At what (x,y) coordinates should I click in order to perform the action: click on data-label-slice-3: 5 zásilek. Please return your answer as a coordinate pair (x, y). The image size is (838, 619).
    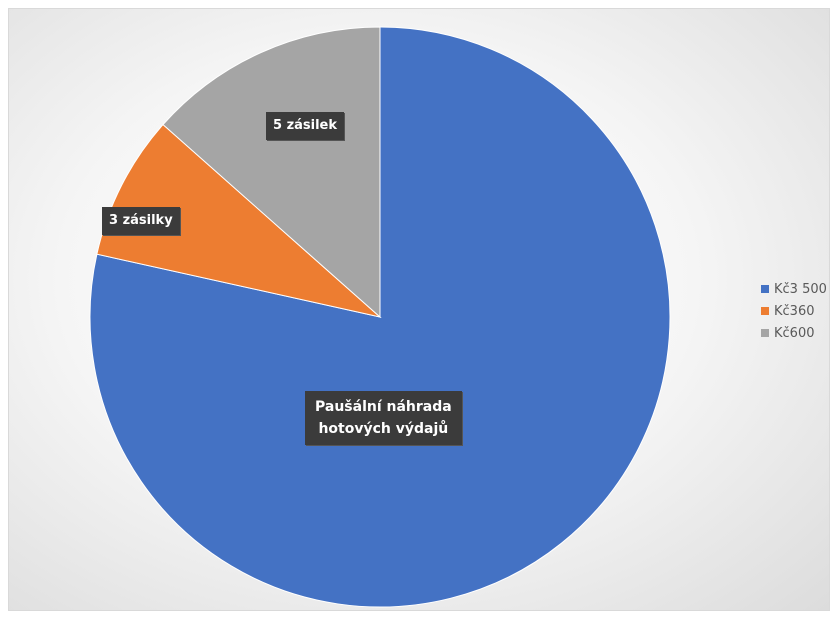
    Looking at the image, I should click on (305, 126).